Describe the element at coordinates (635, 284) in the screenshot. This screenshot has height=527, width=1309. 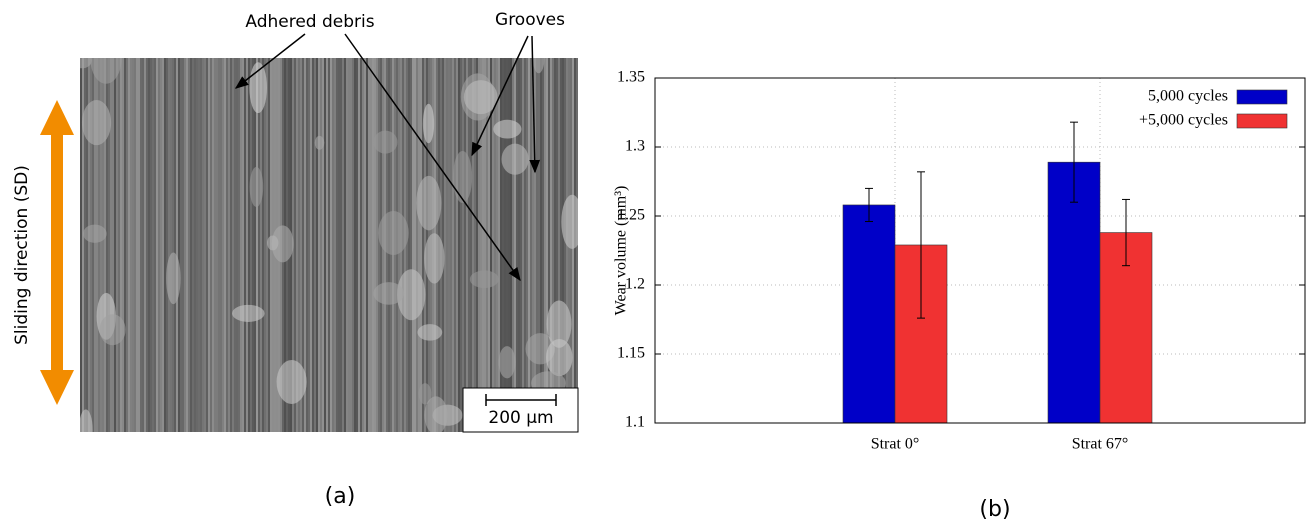
I see `y-tick-label: 1.2` at that location.